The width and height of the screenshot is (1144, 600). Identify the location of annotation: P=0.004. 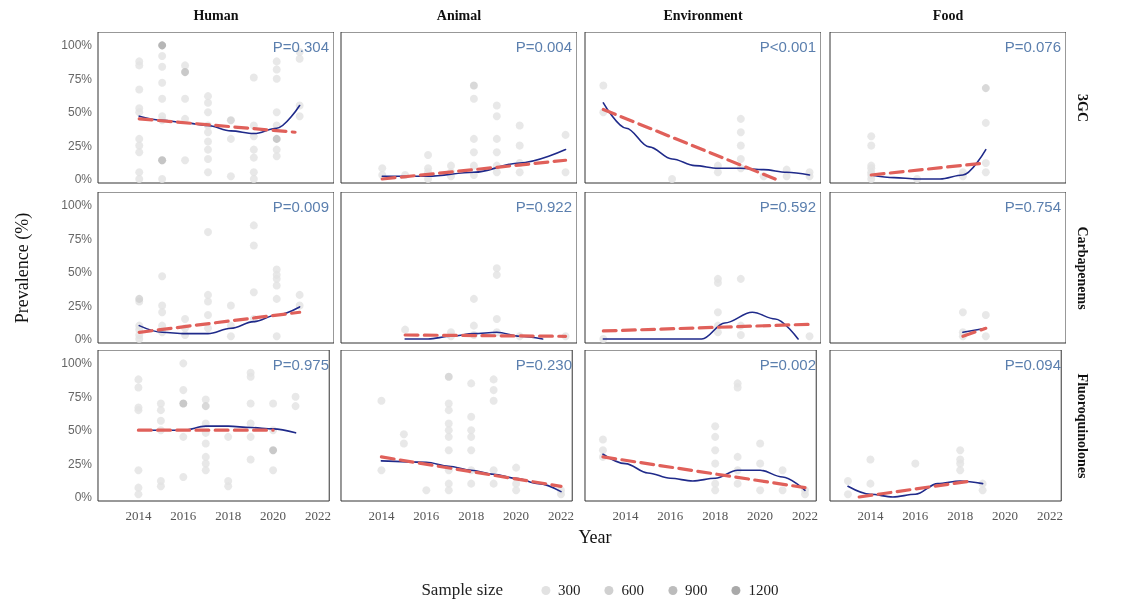
(543, 46).